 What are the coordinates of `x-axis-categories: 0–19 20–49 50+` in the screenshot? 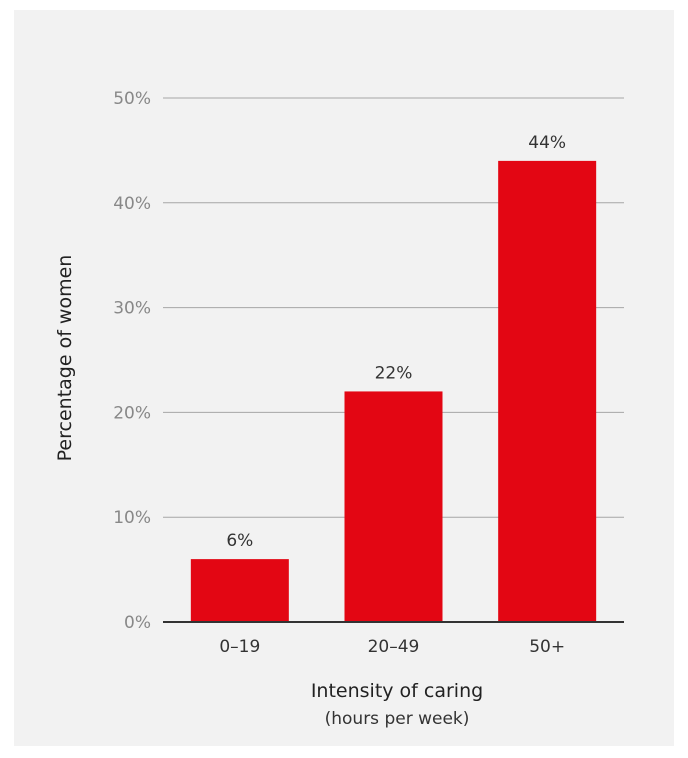 It's located at (392, 647).